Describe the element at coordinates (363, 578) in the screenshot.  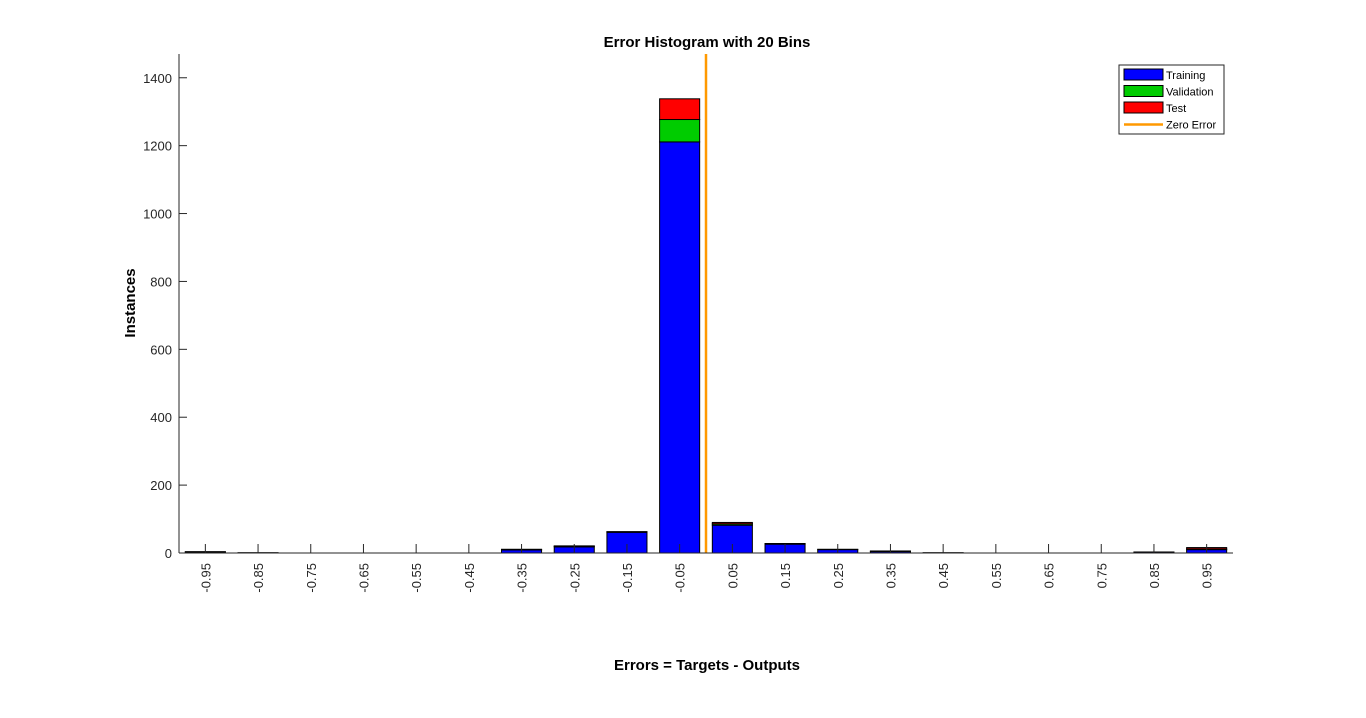
I see `x-tick-label-3: -0.65` at that location.